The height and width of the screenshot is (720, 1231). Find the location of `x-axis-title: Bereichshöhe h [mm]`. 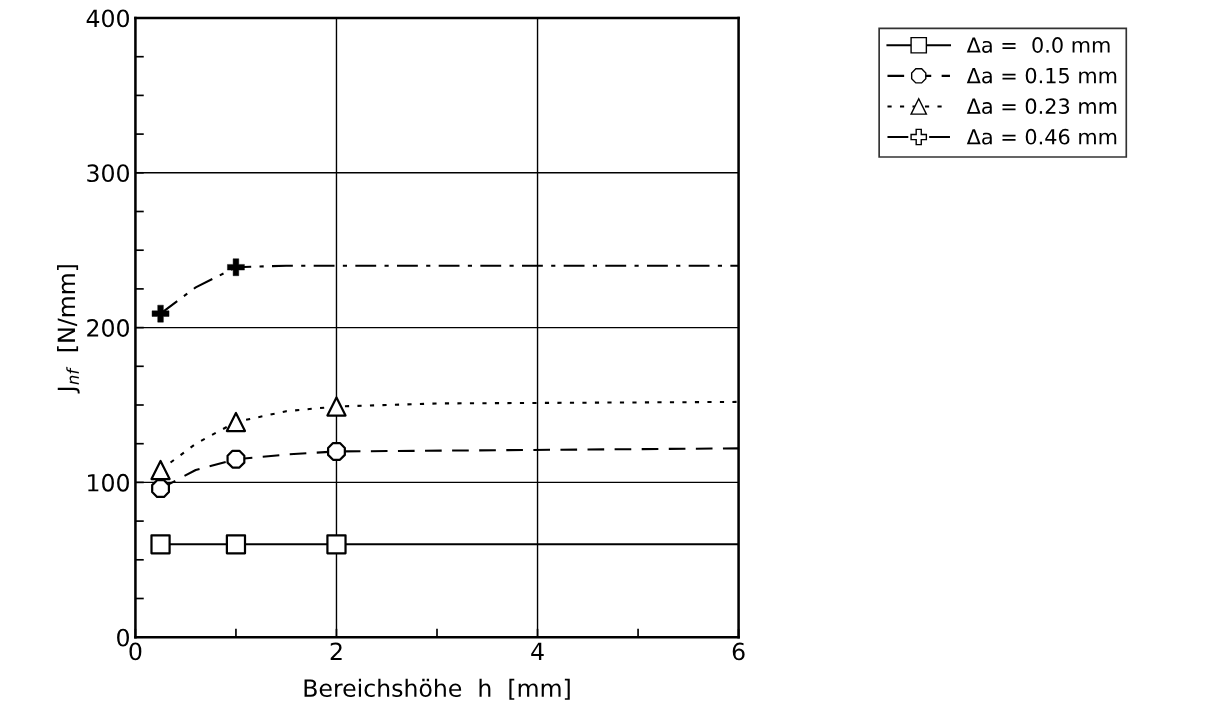

x-axis-title: Bereichshöhe h [mm] is located at coordinates (437, 689).